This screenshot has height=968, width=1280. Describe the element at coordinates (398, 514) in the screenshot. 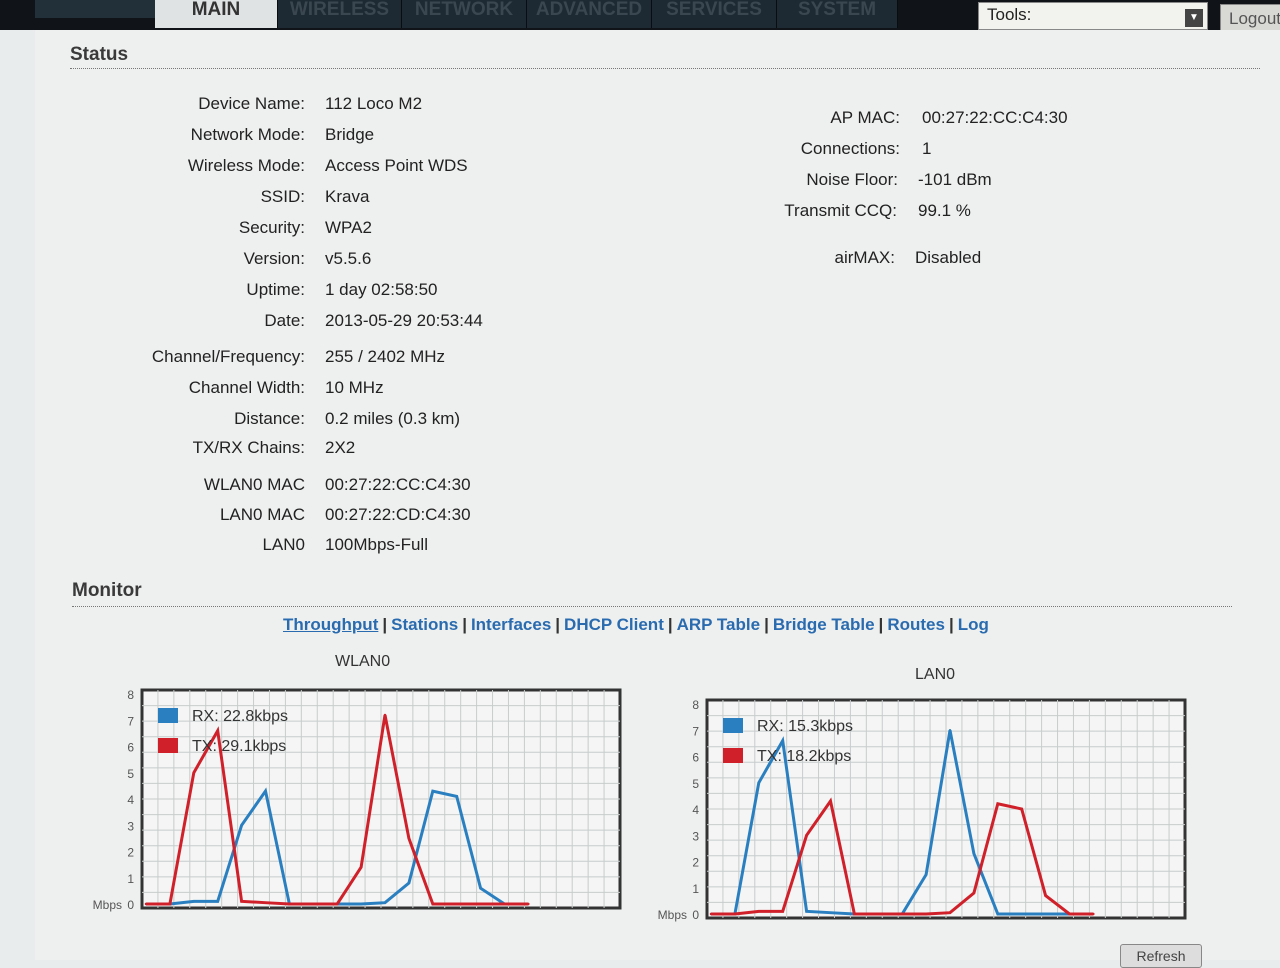

I see `status-value: 00:27:22:CD:C4:30` at that location.